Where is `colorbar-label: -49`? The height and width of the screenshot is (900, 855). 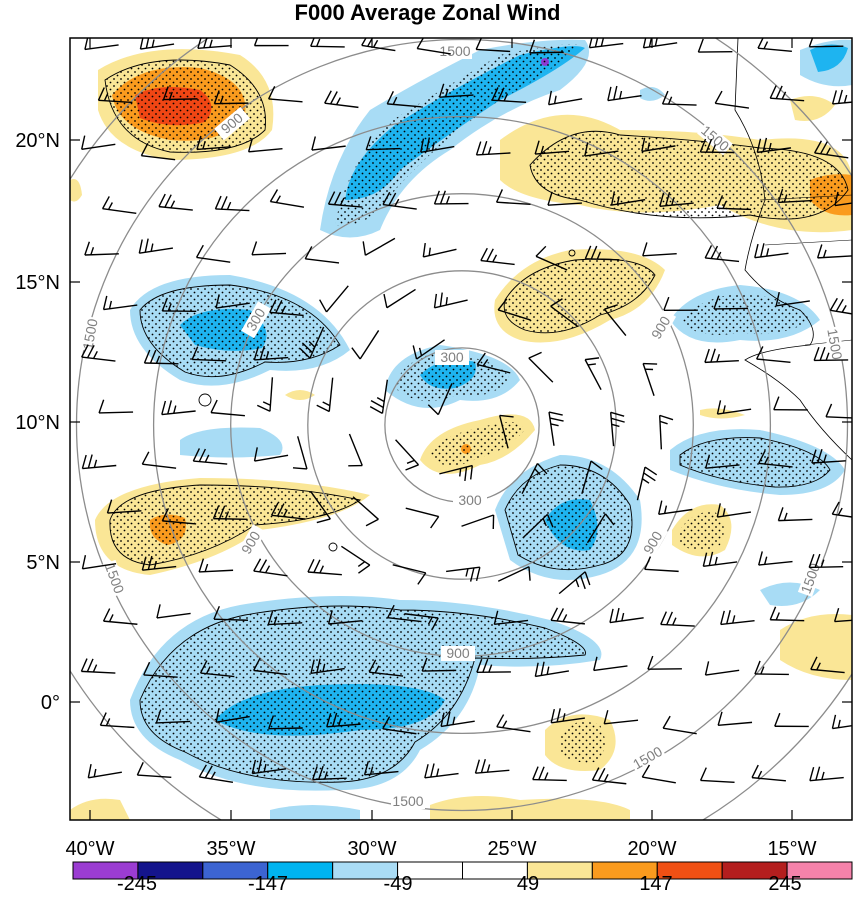 colorbar-label: -49 is located at coordinates (398, 884).